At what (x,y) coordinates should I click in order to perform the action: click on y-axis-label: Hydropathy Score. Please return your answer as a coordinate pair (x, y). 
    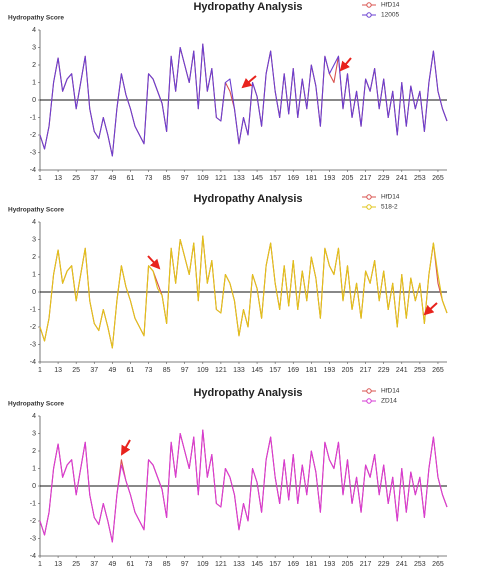
    Looking at the image, I should click on (36, 18).